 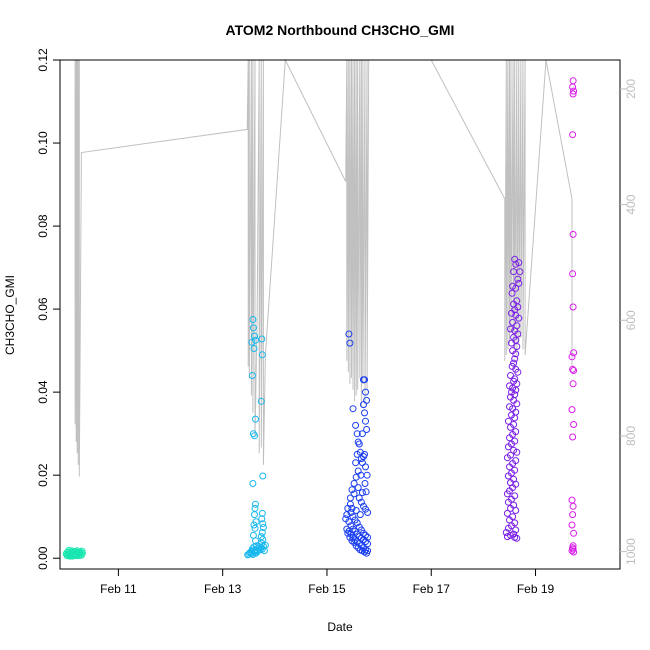 I want to click on right-tick-label: 200, so click(x=631, y=89).